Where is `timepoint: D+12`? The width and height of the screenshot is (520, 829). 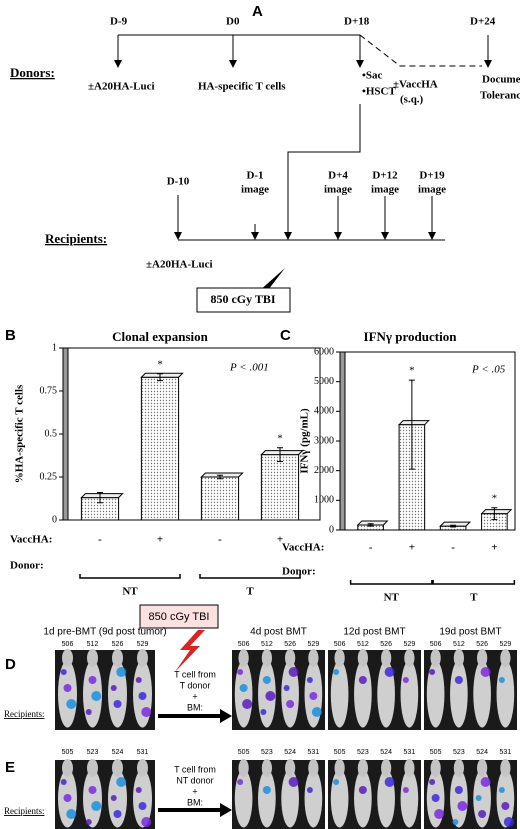 timepoint: D+12 is located at coordinates (385, 176).